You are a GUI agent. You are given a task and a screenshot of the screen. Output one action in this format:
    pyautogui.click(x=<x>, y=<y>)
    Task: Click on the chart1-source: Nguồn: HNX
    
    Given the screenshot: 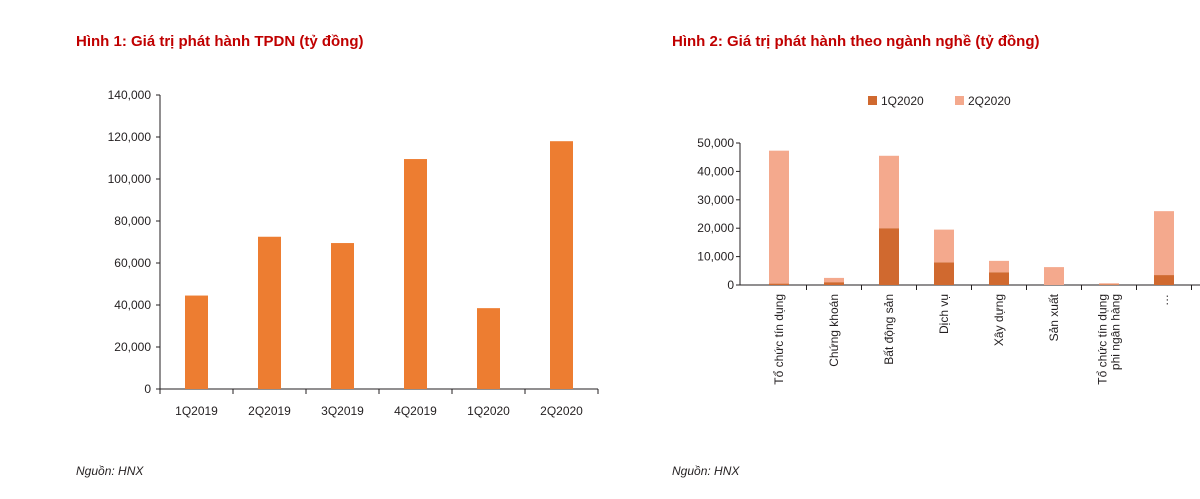 What is the action you would take?
    pyautogui.click(x=110, y=471)
    